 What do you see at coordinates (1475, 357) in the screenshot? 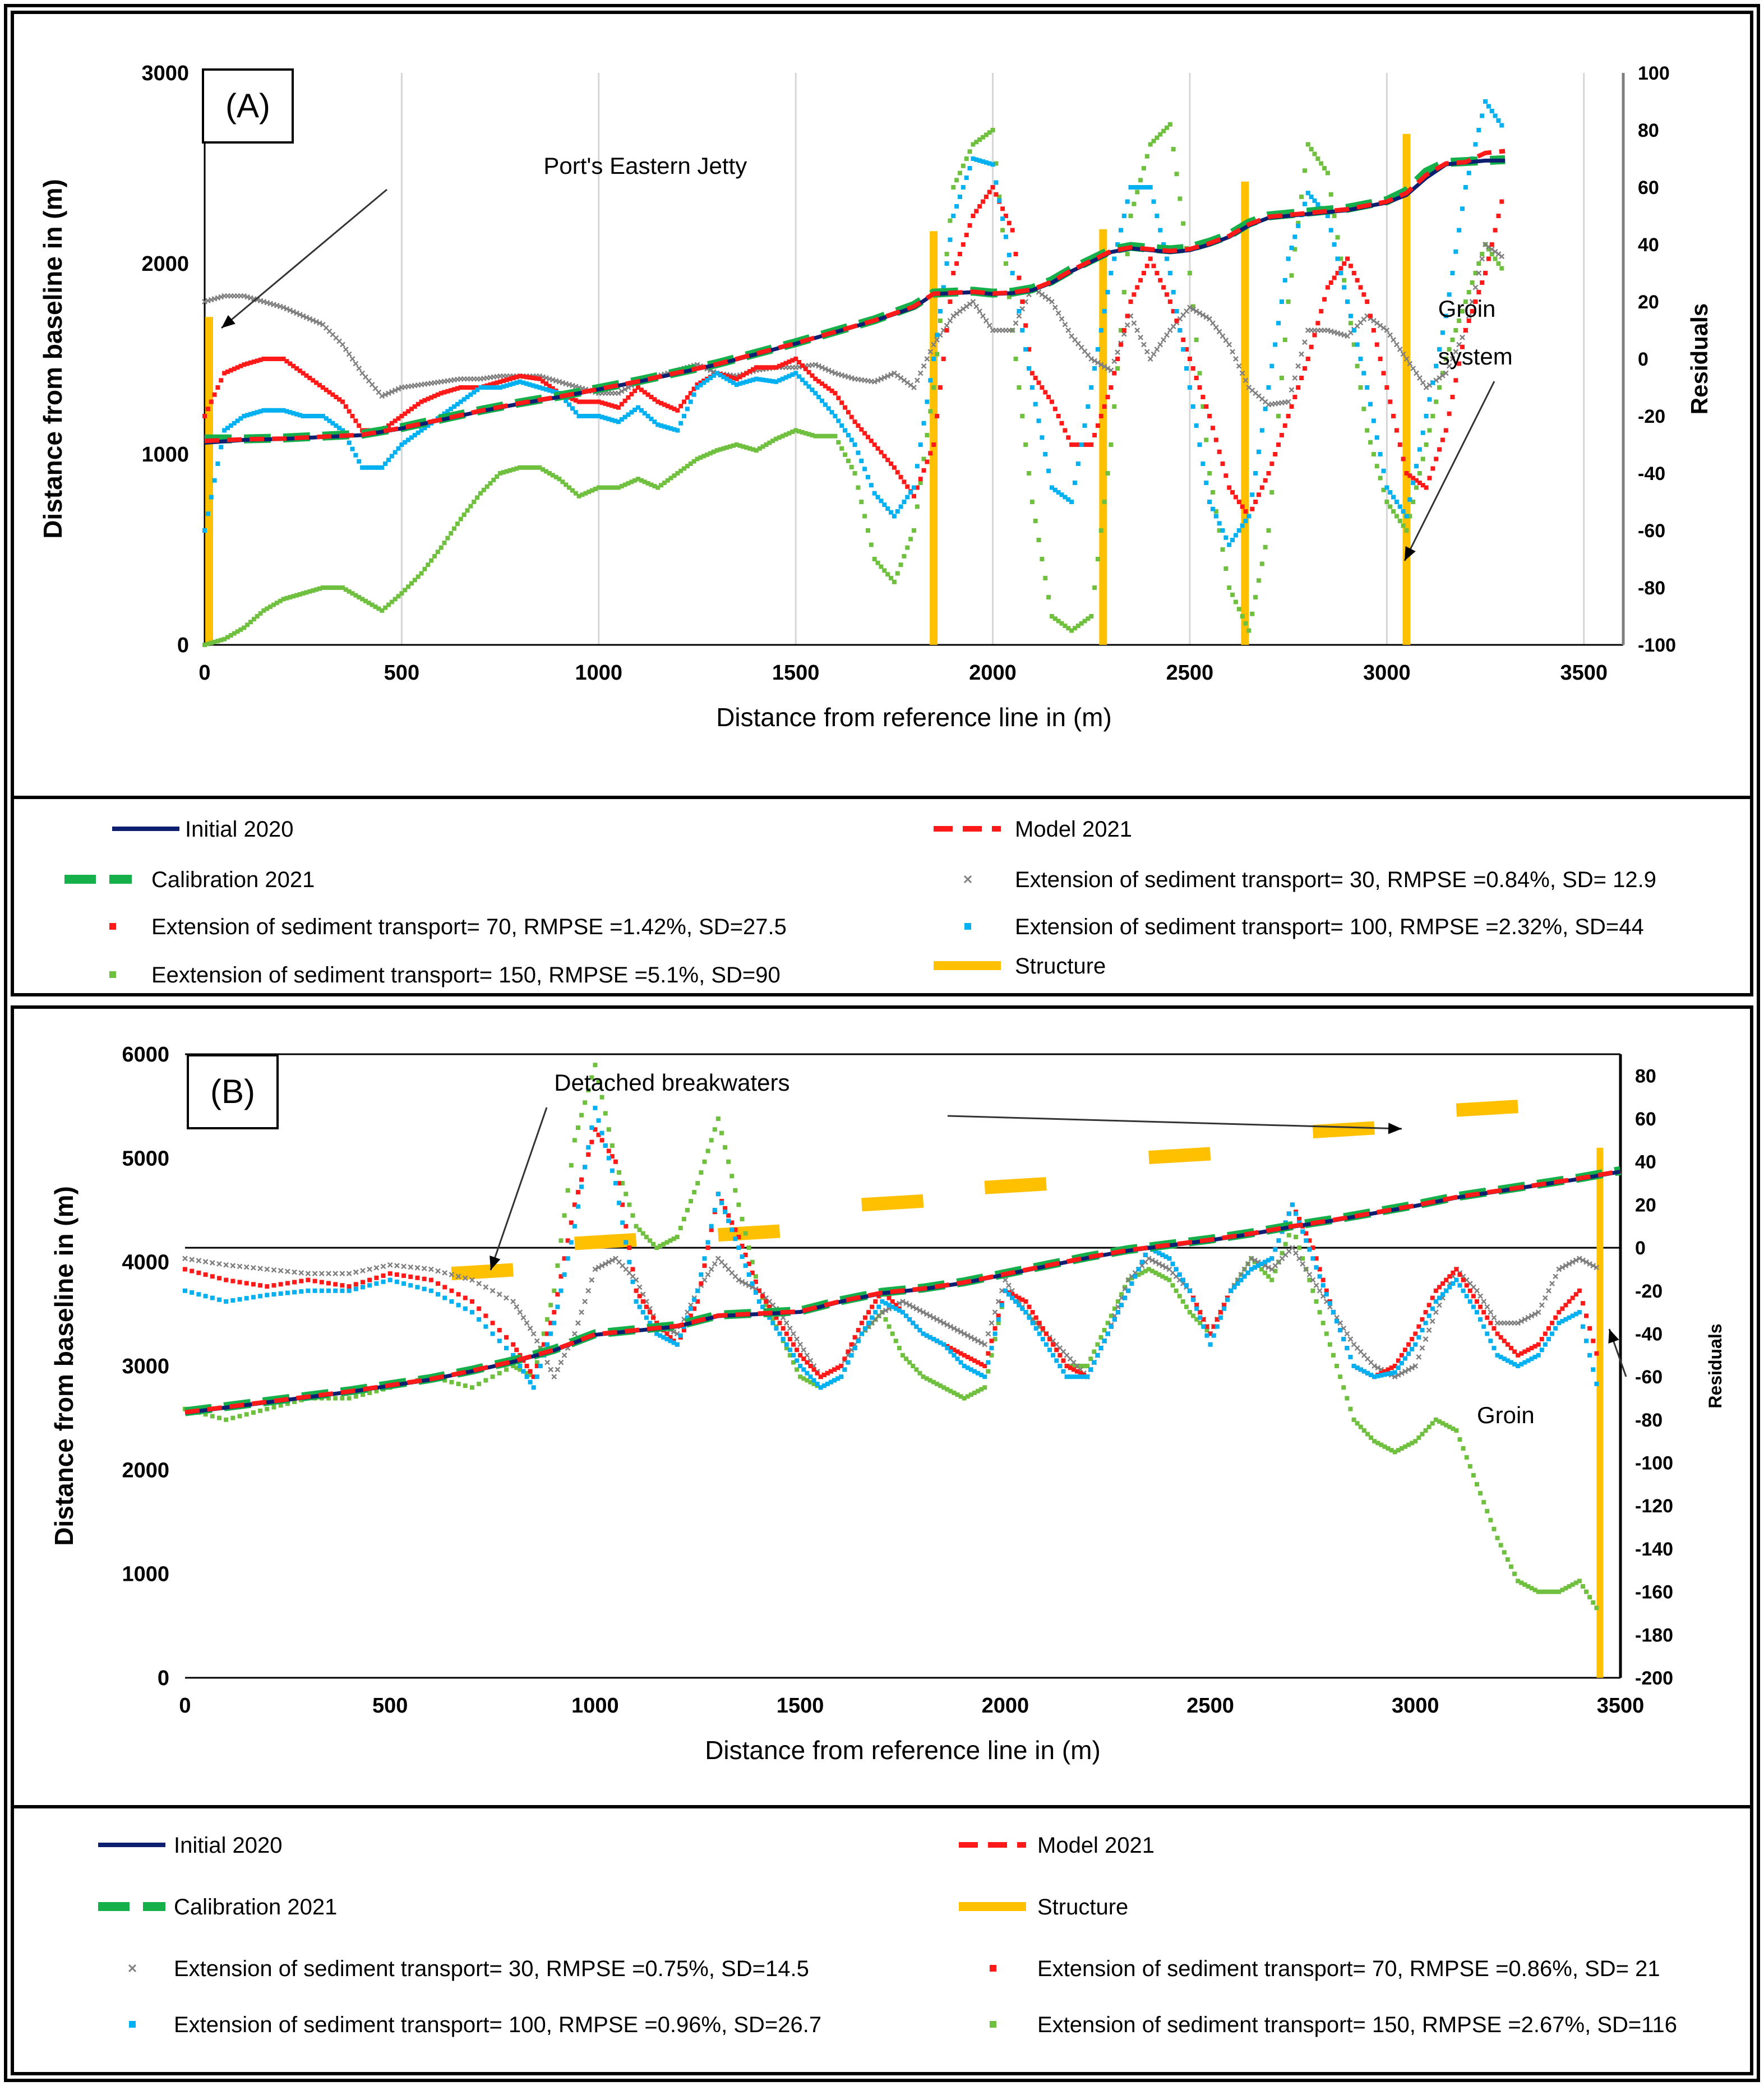
I see `annotation-text: system` at bounding box center [1475, 357].